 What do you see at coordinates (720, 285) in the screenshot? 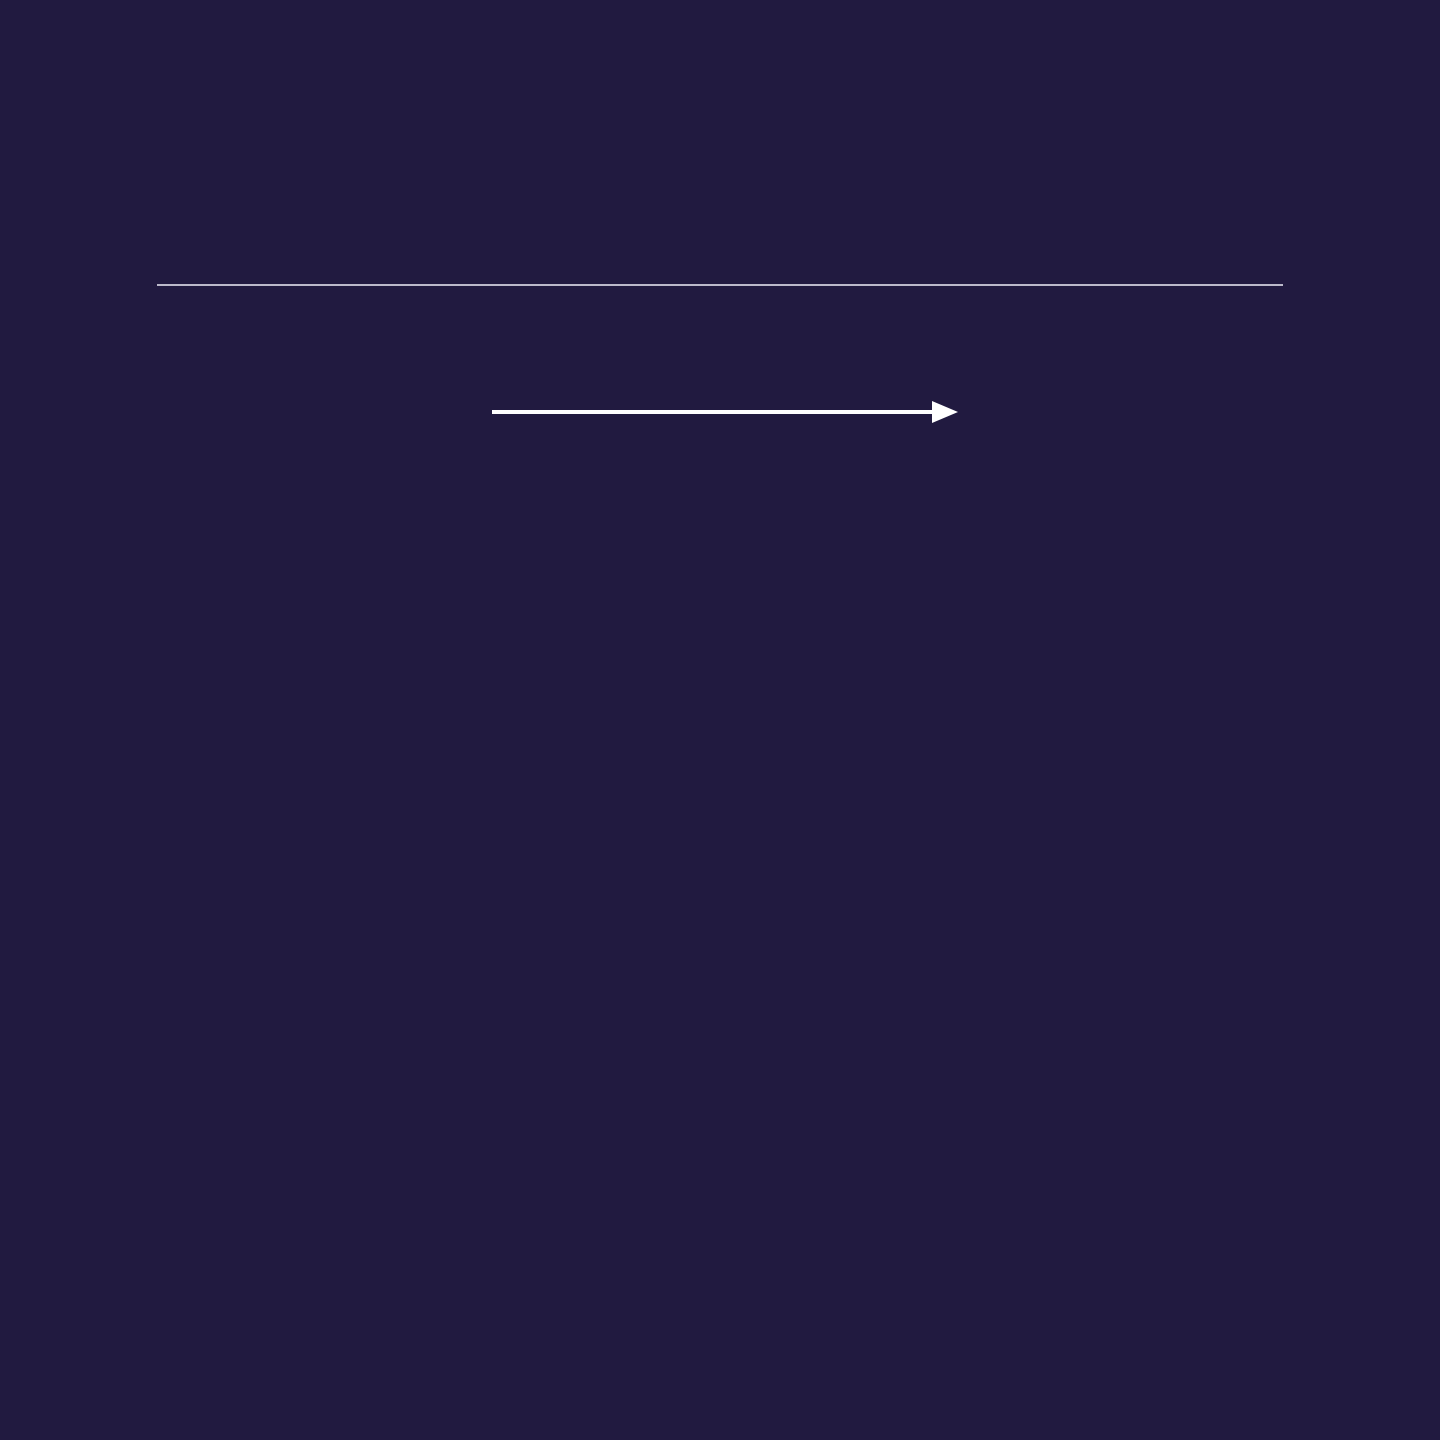
I see `legend-divider` at bounding box center [720, 285].